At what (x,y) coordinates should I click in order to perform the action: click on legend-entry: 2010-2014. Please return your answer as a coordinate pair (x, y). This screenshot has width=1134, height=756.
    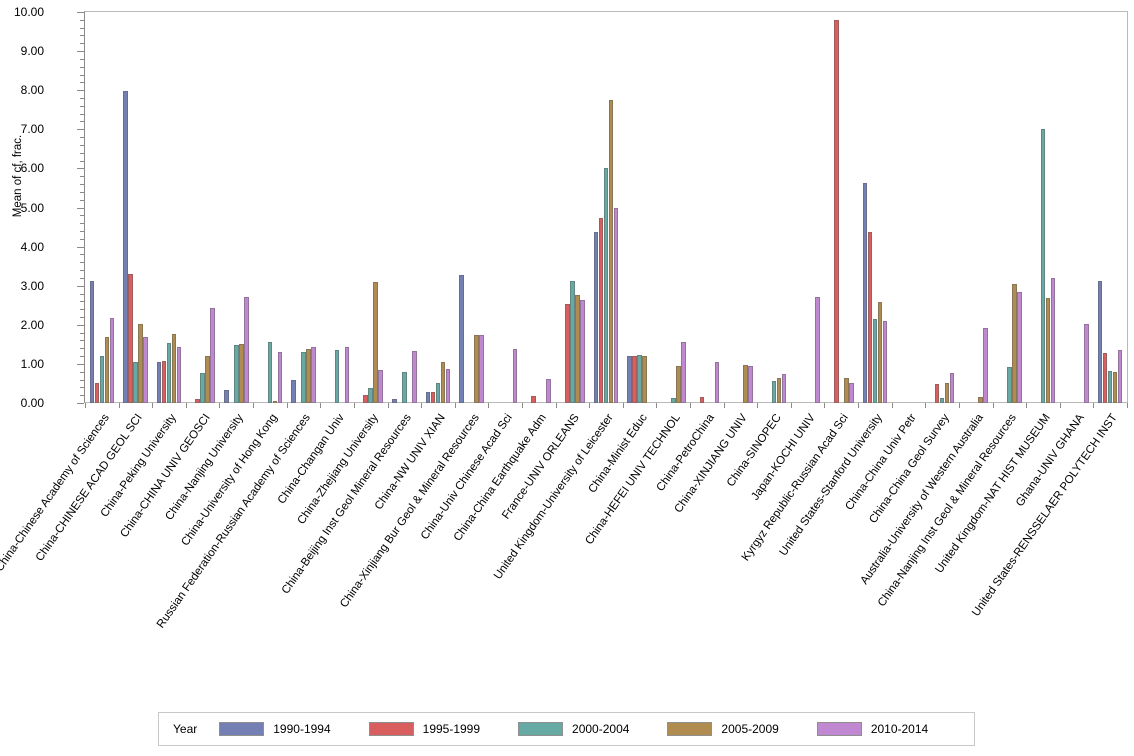
    Looking at the image, I should click on (872, 729).